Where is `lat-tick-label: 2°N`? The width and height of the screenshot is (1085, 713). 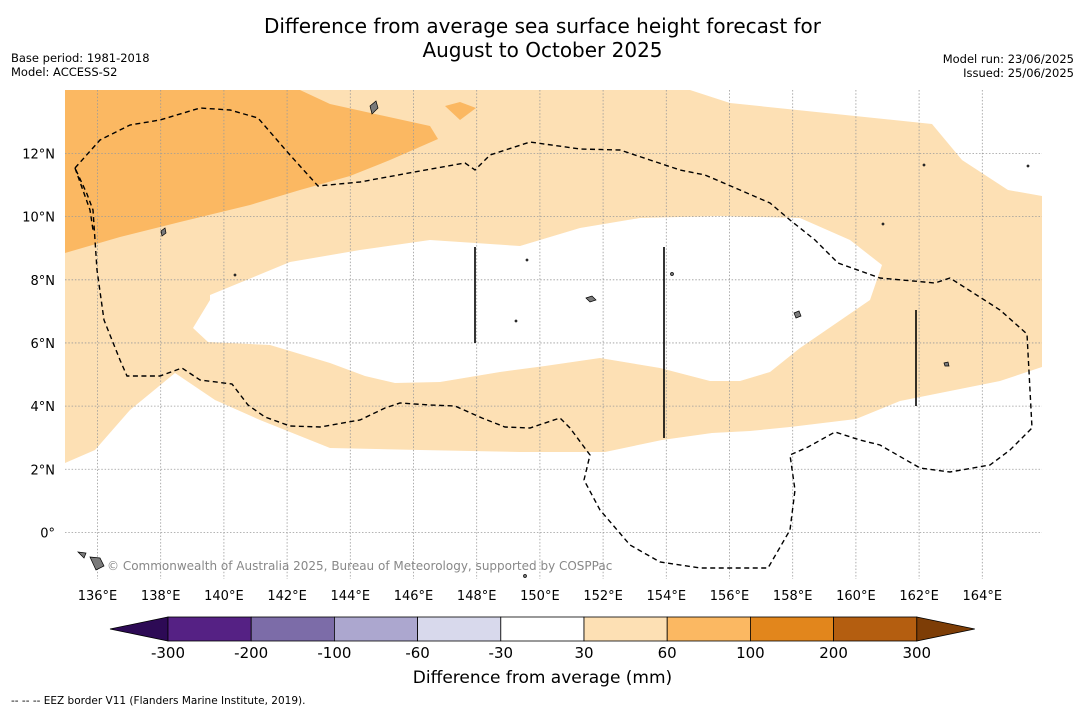 lat-tick-label: 2°N is located at coordinates (43, 470).